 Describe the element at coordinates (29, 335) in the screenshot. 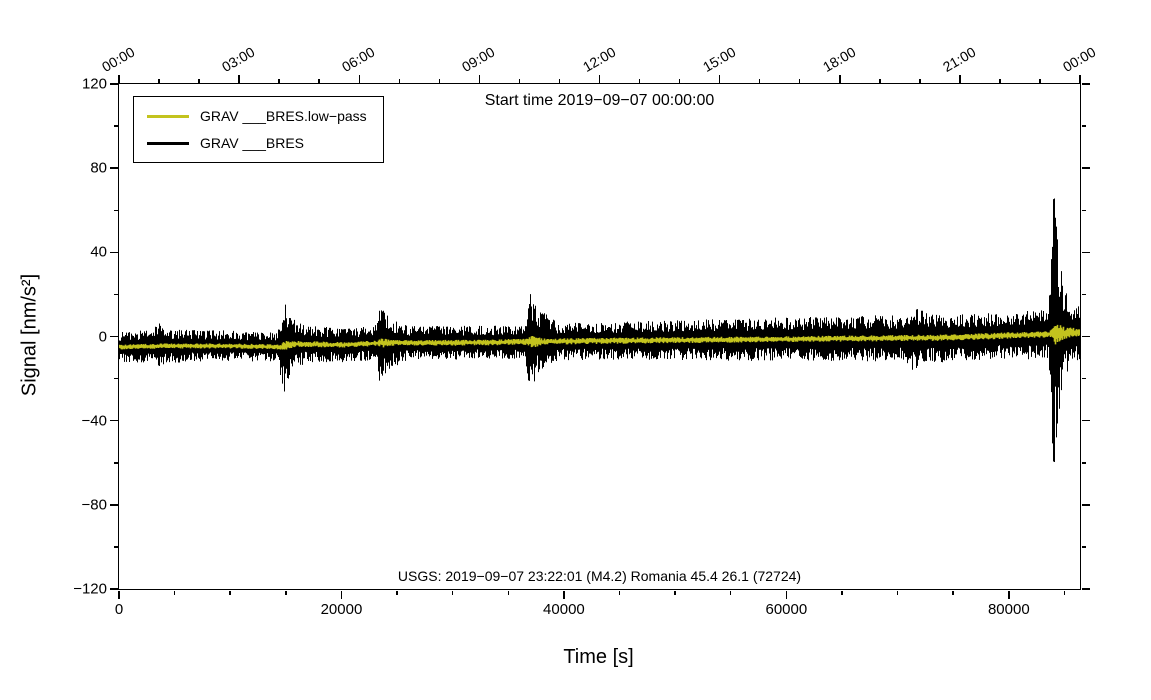

I see `y-axis-label: Signal [nm/s²]` at that location.